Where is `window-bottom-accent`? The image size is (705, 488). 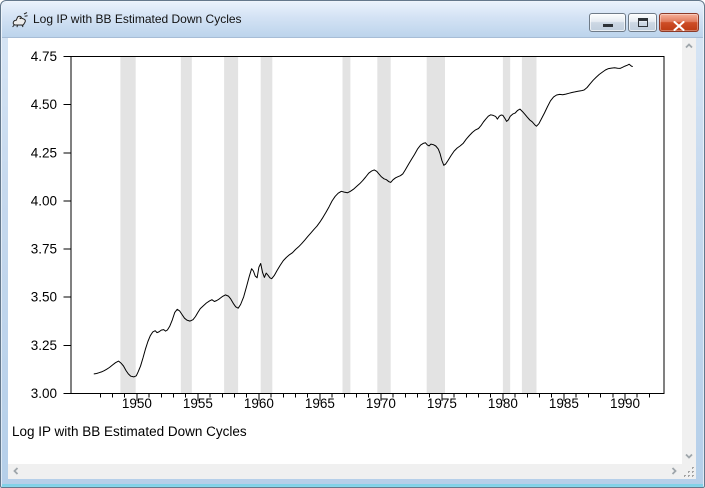
window-bottom-accent is located at coordinates (352, 485).